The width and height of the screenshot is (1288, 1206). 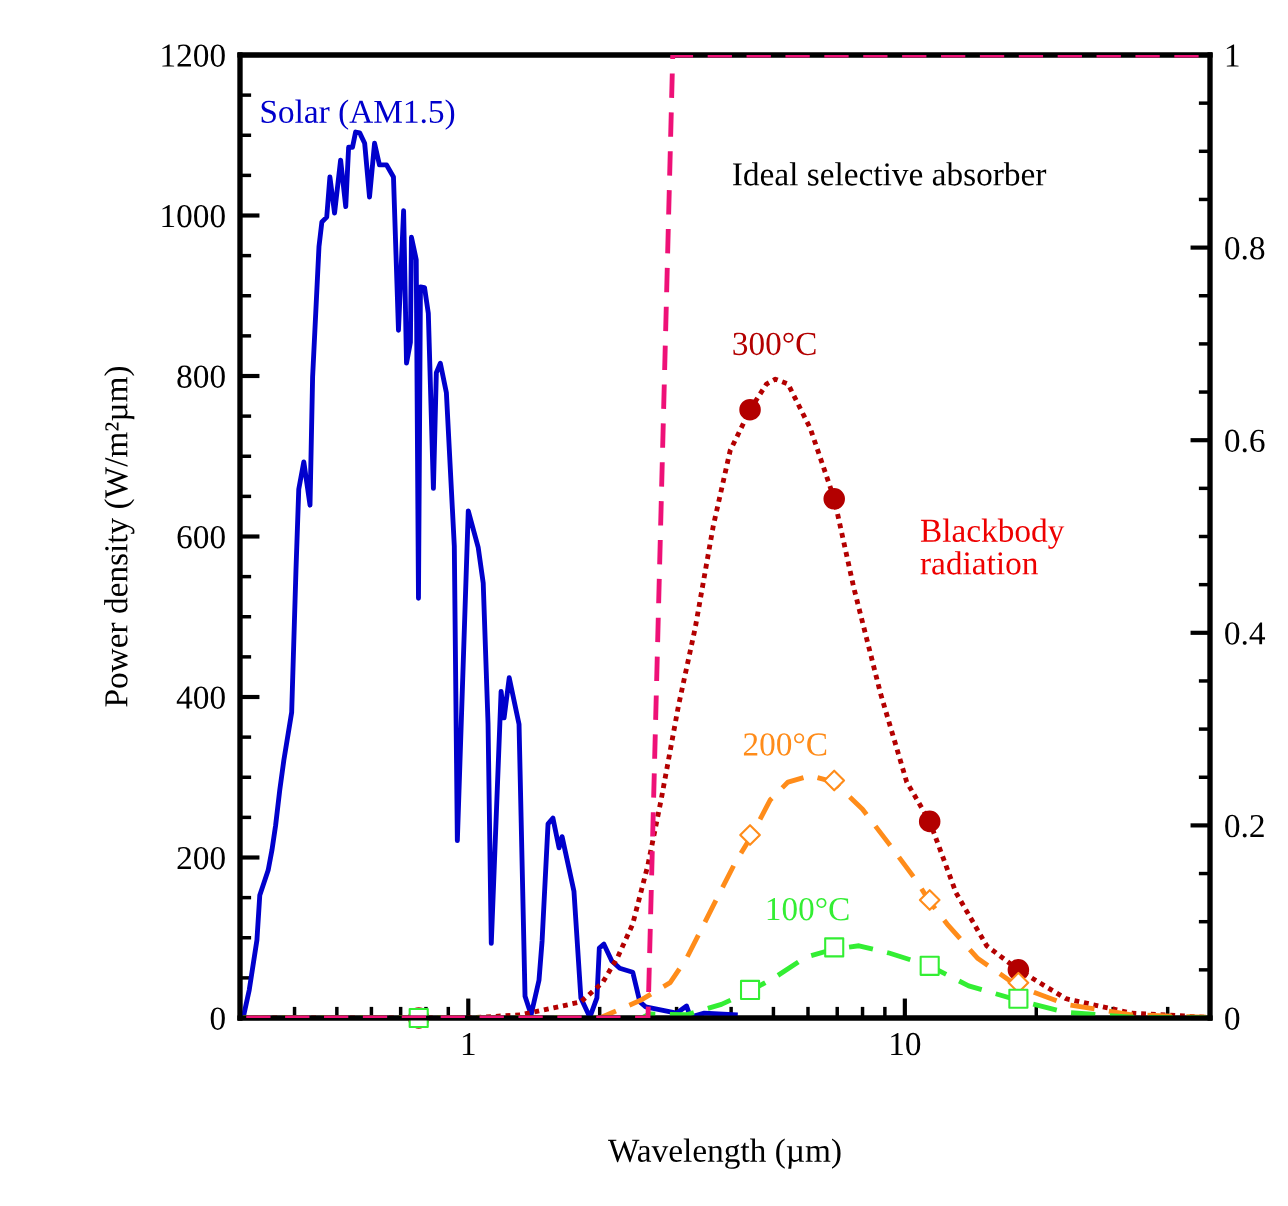 What do you see at coordinates (785, 744) in the screenshot?
I see `series-label: 200°C` at bounding box center [785, 744].